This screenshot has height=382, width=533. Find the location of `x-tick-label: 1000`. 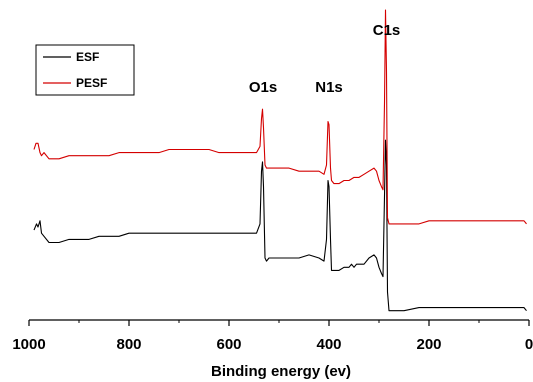

x-tick-label: 1000 is located at coordinates (28, 344).